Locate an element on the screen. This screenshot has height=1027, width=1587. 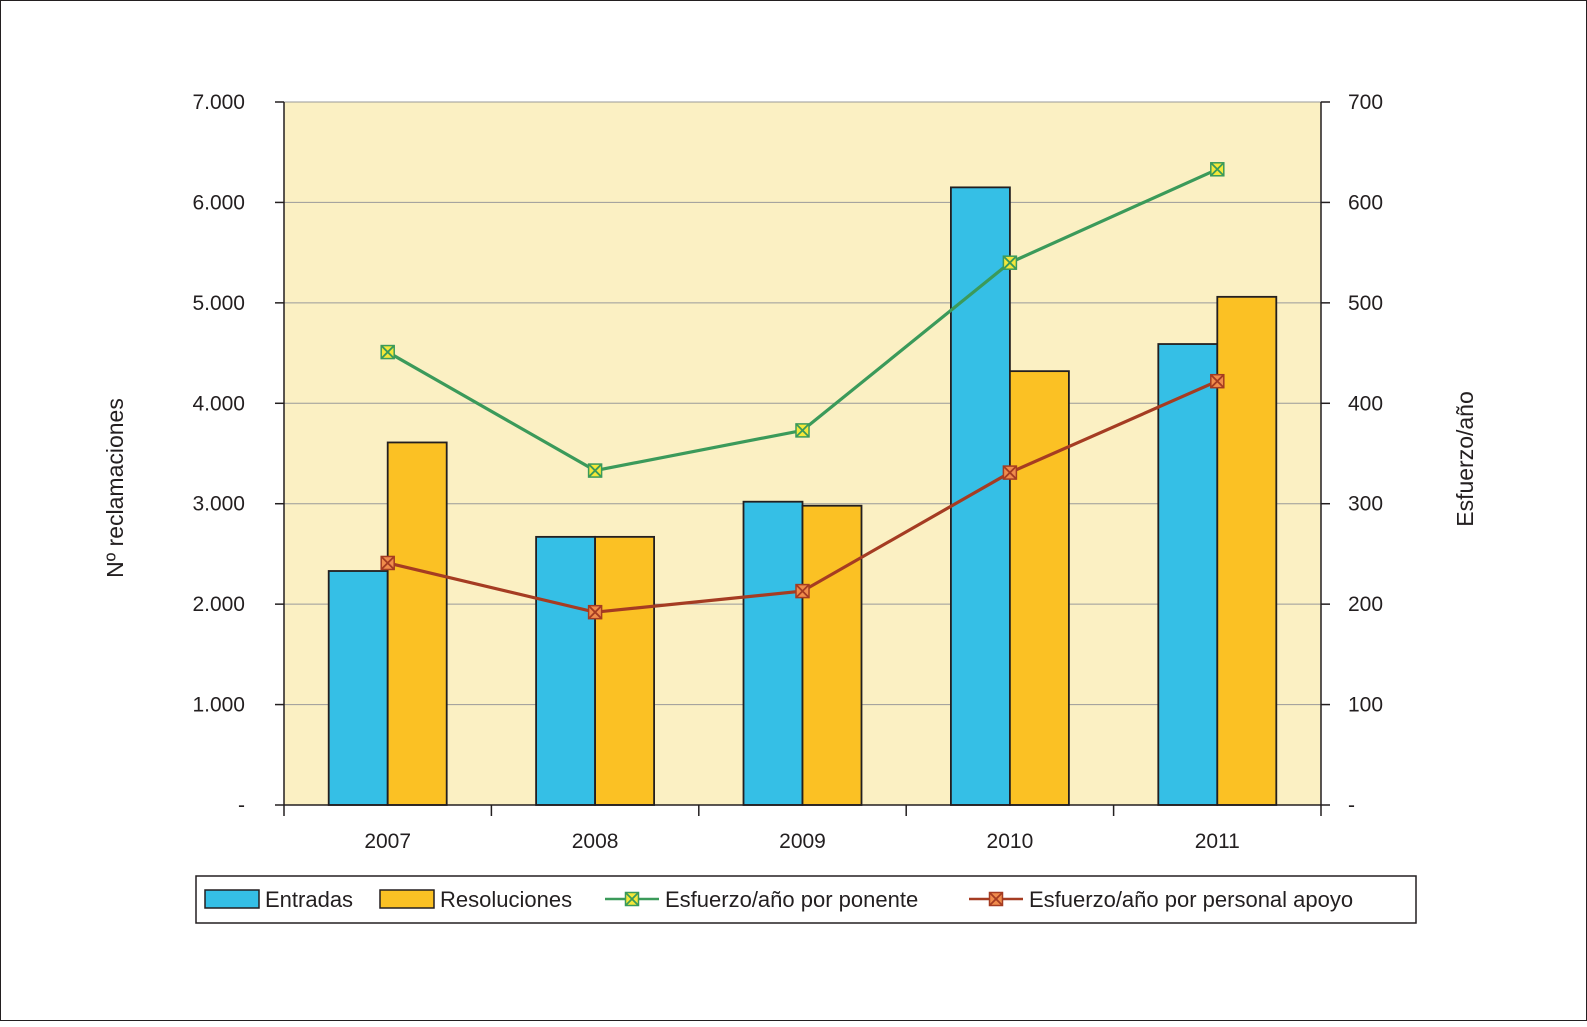
y2-tick-label: 600 is located at coordinates (1365, 202).